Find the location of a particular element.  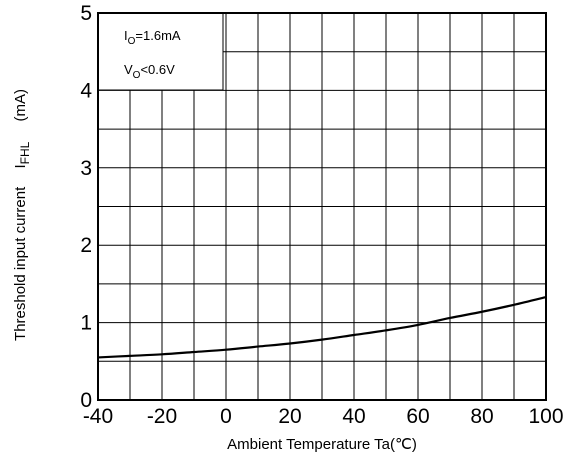

annotation-line-1-main: I is located at coordinates (126, 35).